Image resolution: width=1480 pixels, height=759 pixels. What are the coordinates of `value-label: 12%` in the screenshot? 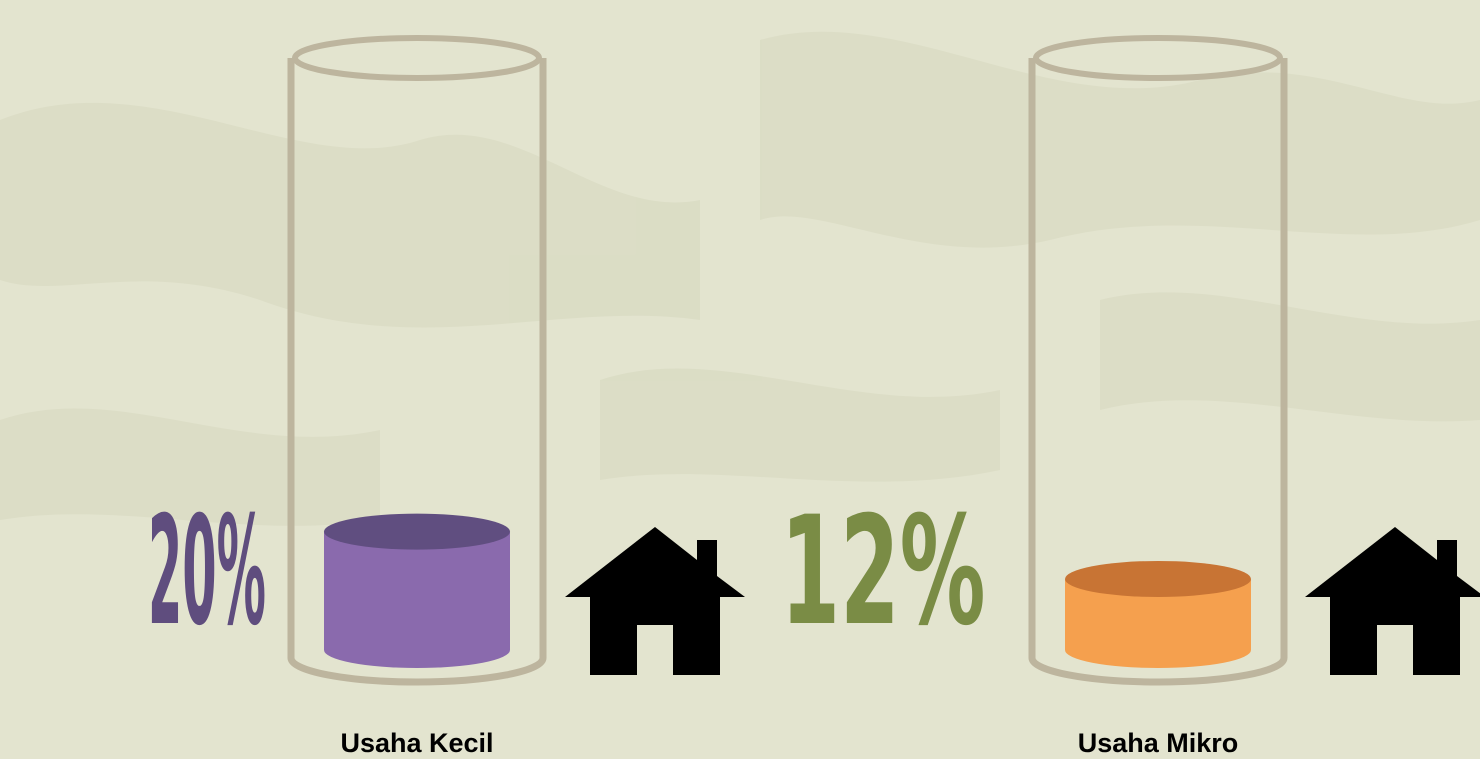 It's located at (883, 572).